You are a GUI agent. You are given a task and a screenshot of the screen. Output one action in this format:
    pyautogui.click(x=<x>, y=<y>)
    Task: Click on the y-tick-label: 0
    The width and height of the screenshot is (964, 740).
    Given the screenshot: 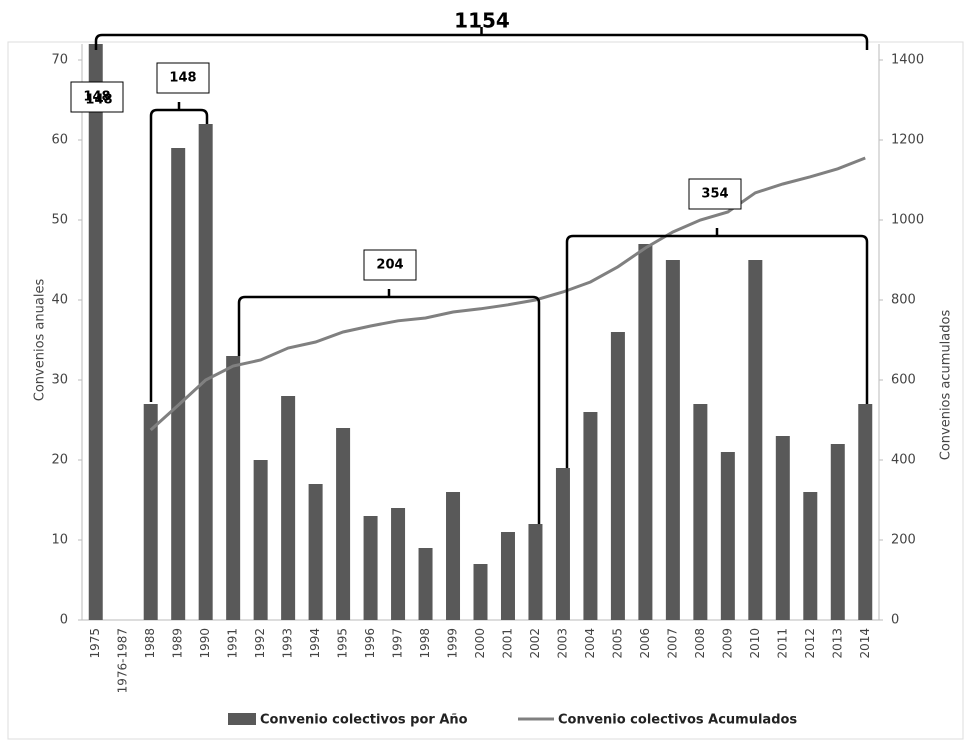 What is the action you would take?
    pyautogui.click(x=64, y=620)
    